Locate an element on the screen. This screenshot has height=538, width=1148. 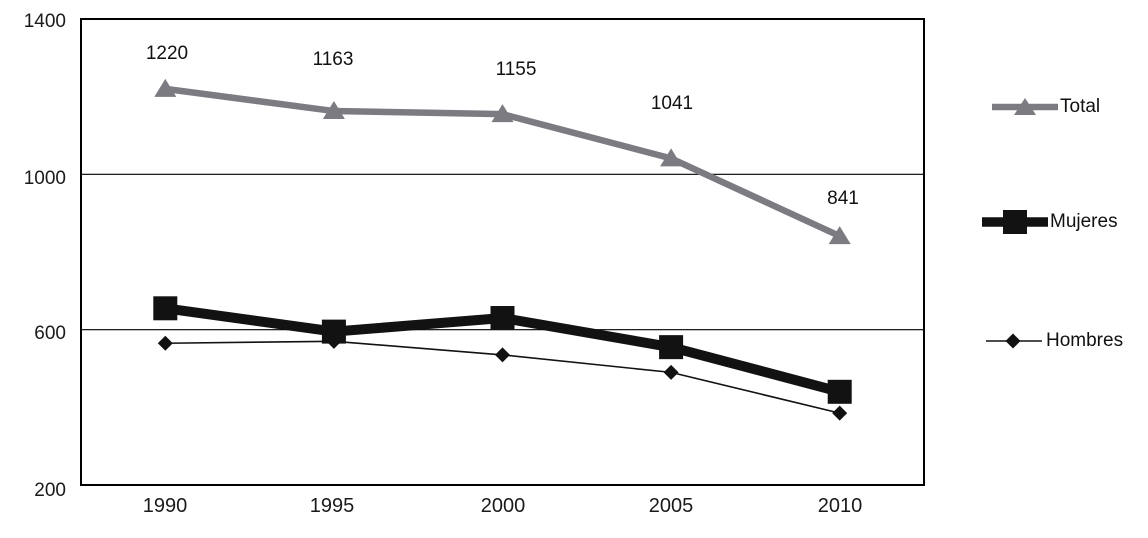
legend-label-hombres: Hombres is located at coordinates (1085, 340).